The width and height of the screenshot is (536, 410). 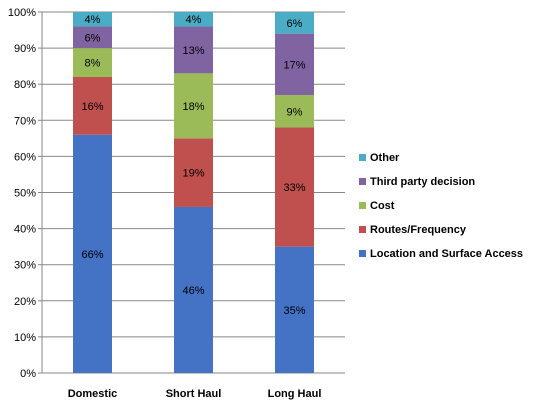 What do you see at coordinates (446, 254) in the screenshot?
I see `legend-entry: Location and Surface Access` at bounding box center [446, 254].